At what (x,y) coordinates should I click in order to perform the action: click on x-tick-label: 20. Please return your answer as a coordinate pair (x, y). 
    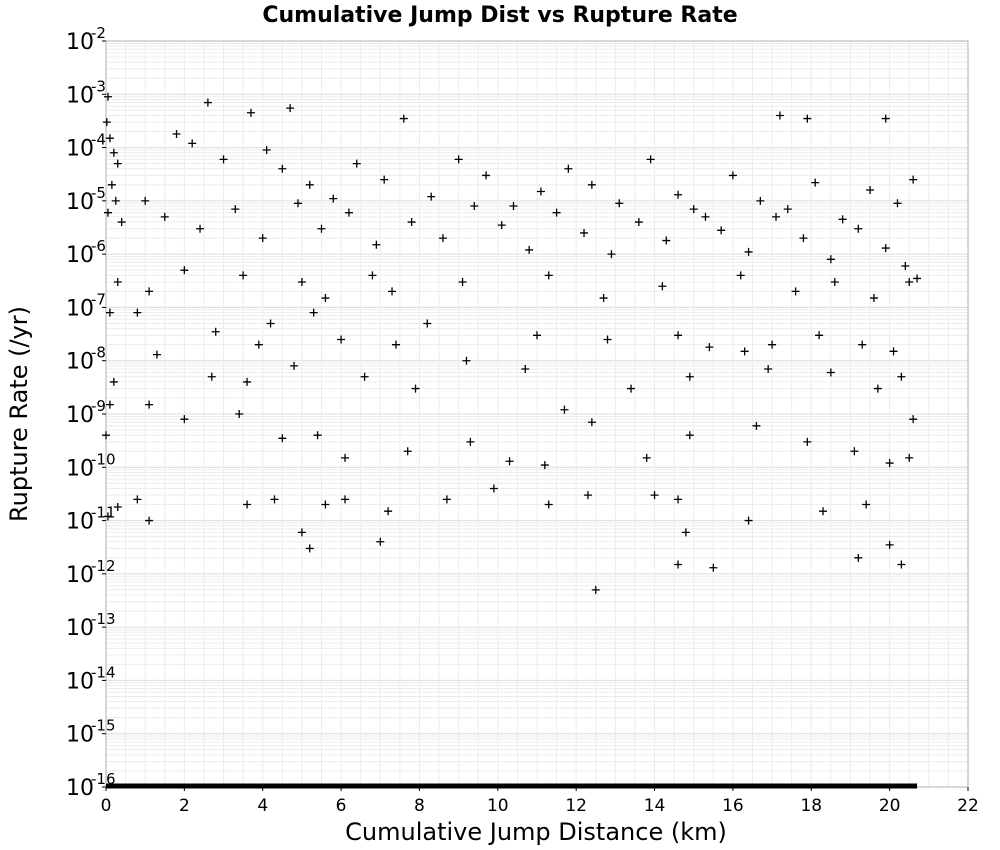
    Looking at the image, I should click on (890, 806).